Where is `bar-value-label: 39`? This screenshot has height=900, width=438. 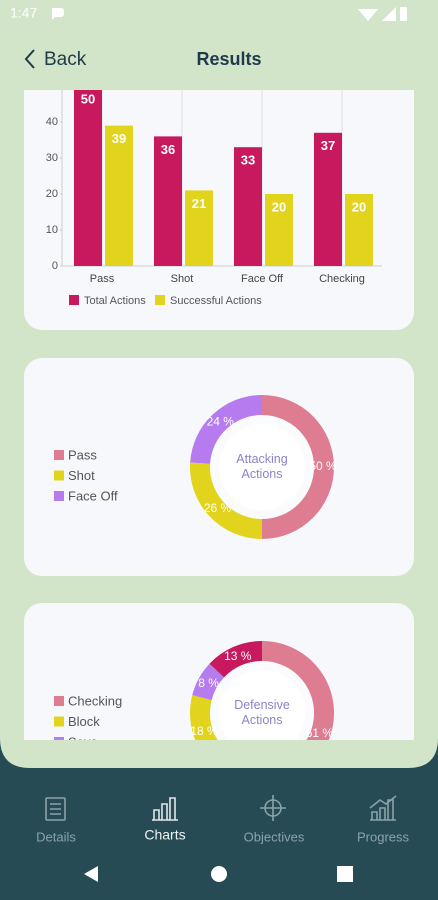
bar-value-label: 39 is located at coordinates (119, 138).